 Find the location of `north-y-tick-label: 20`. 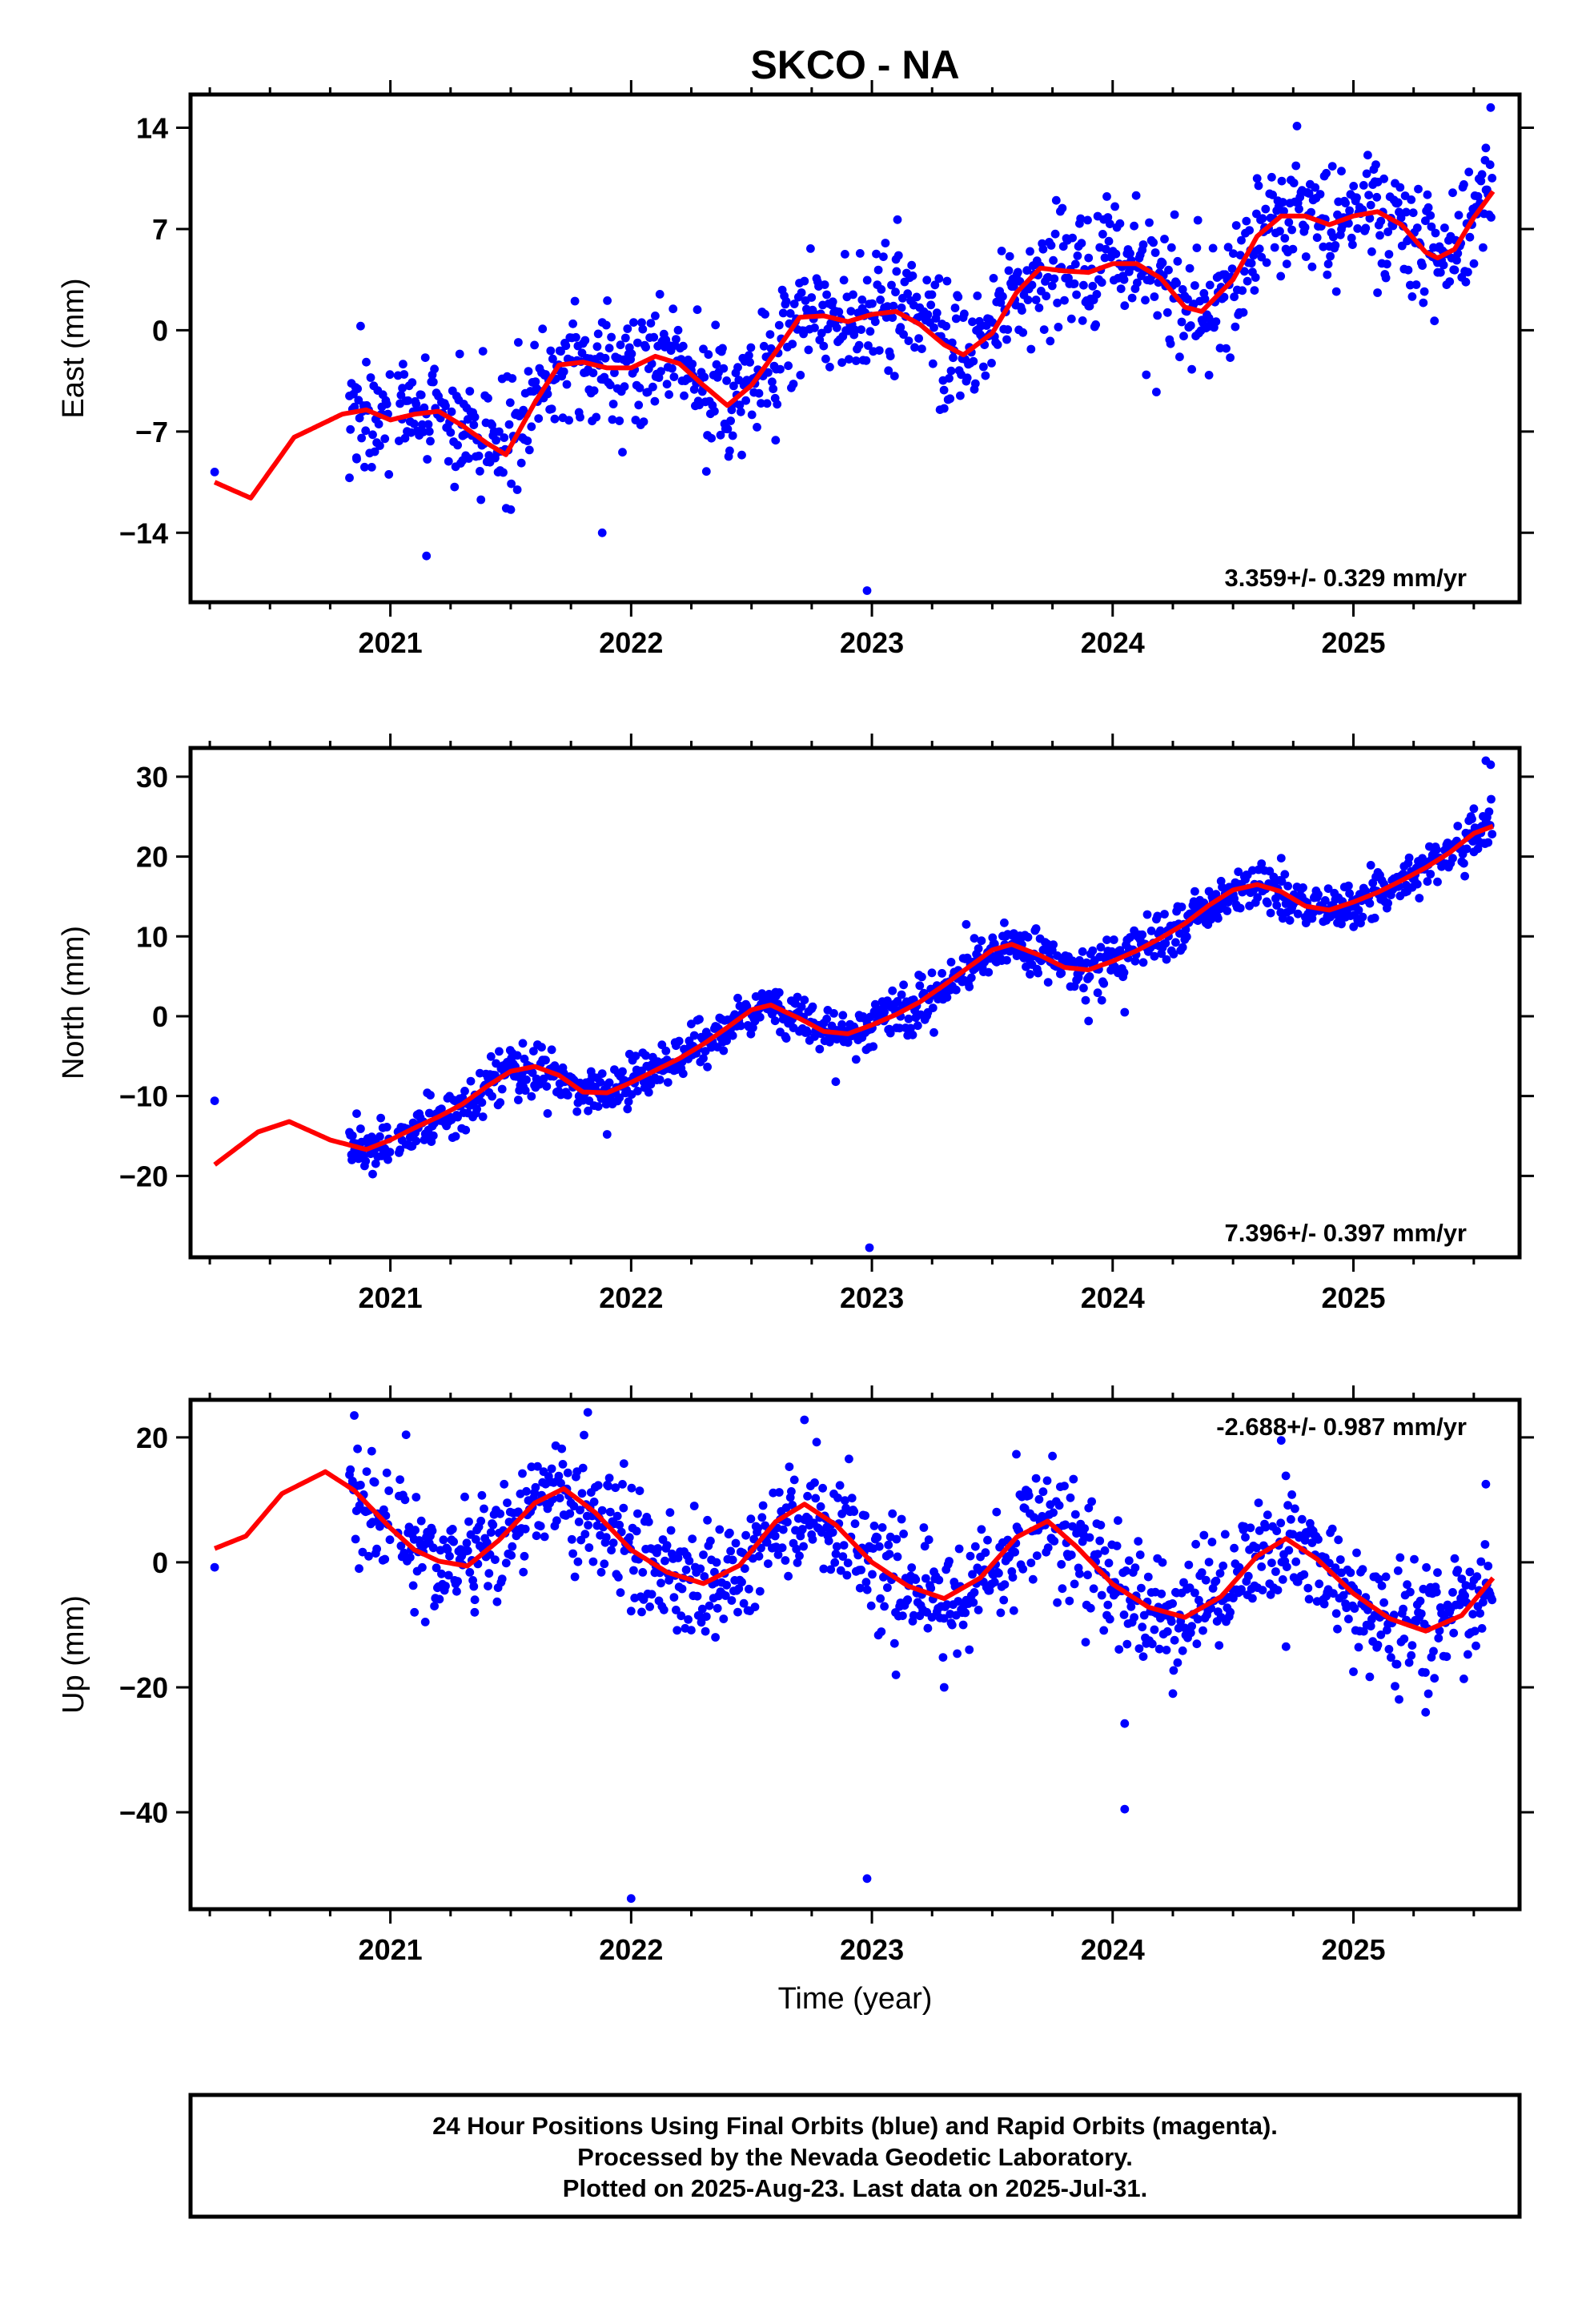

north-y-tick-label: 20 is located at coordinates (152, 857).